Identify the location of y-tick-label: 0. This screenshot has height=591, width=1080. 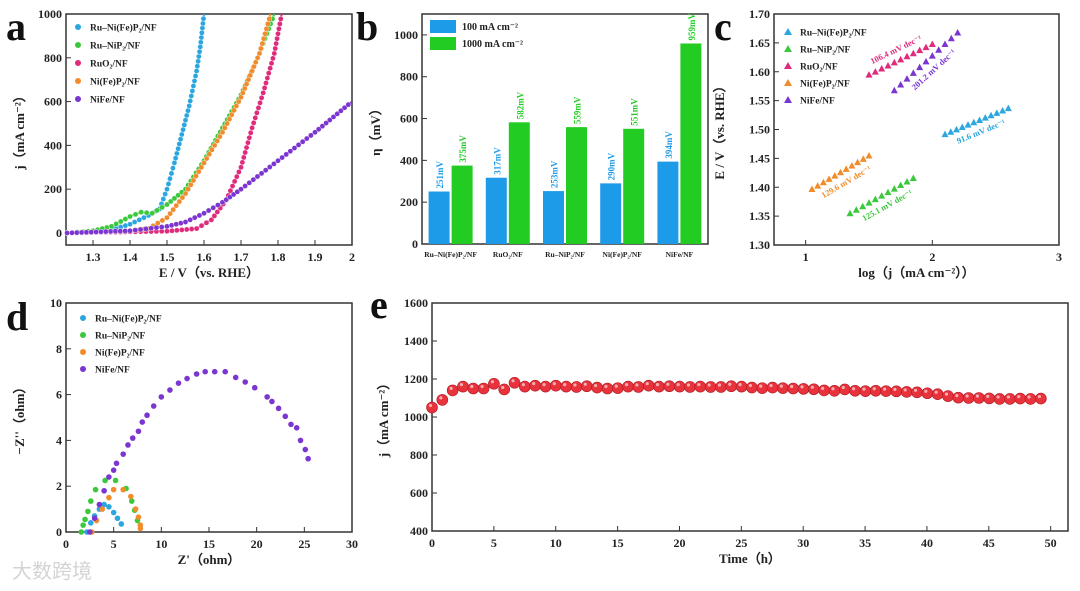
(59, 233).